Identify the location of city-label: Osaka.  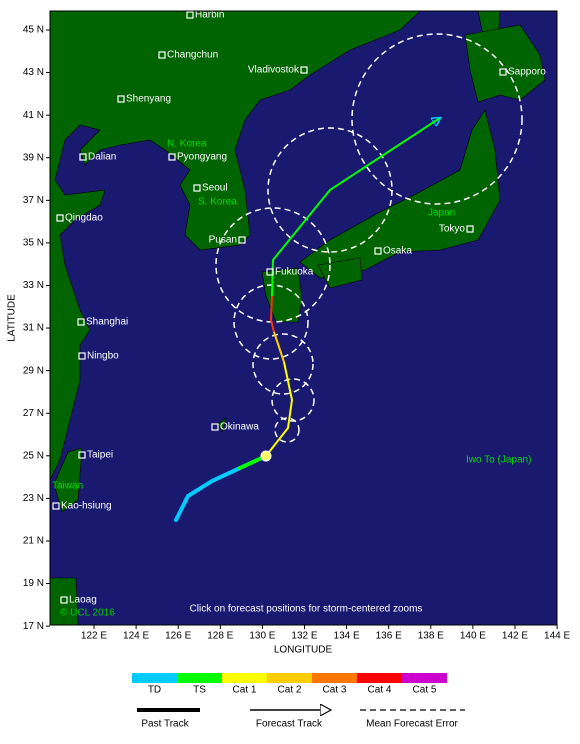
(397, 251).